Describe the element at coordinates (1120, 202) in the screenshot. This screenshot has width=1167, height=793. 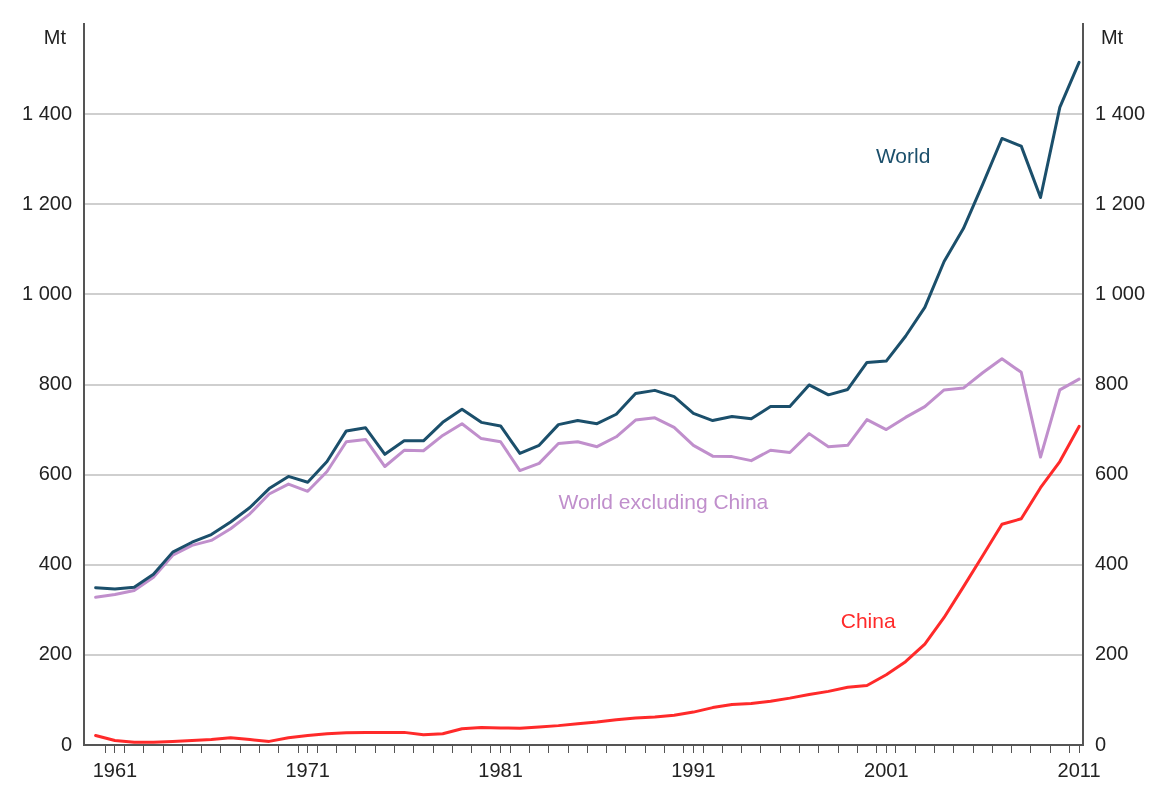
I see `y2-tick-label: 1 200` at that location.